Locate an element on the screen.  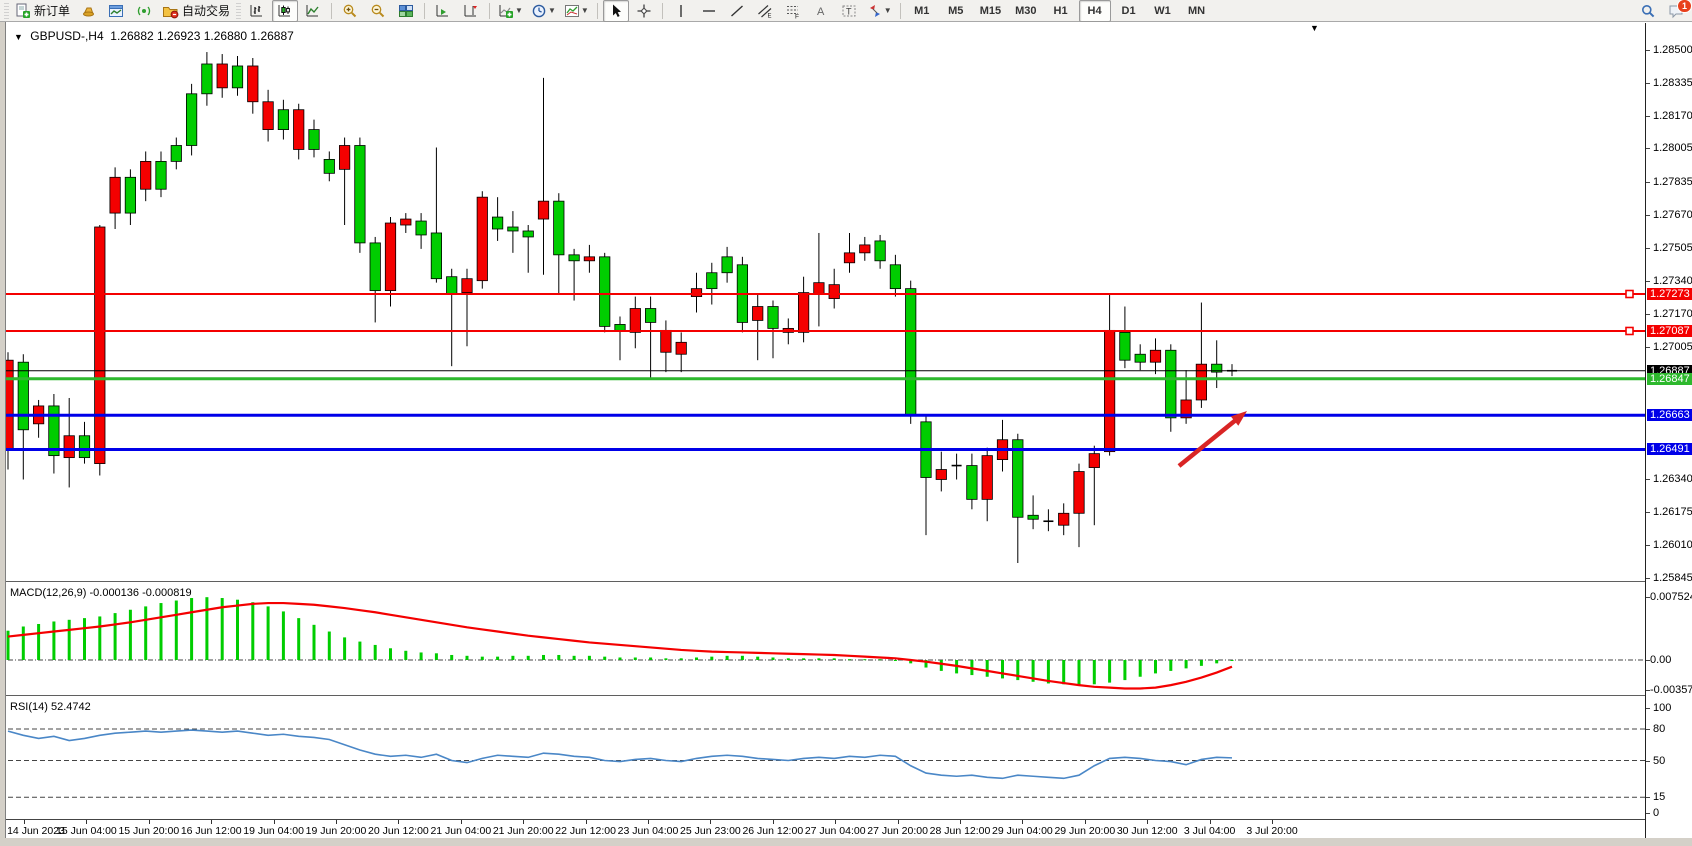
chart-window-button is located at coordinates (116, 11).